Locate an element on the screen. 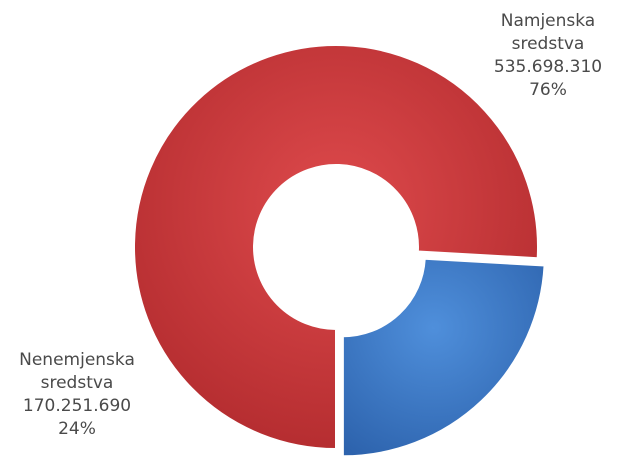 This screenshot has height=466, width=623. slice-label-nenemjenska-line2: sredstva is located at coordinates (77, 383).